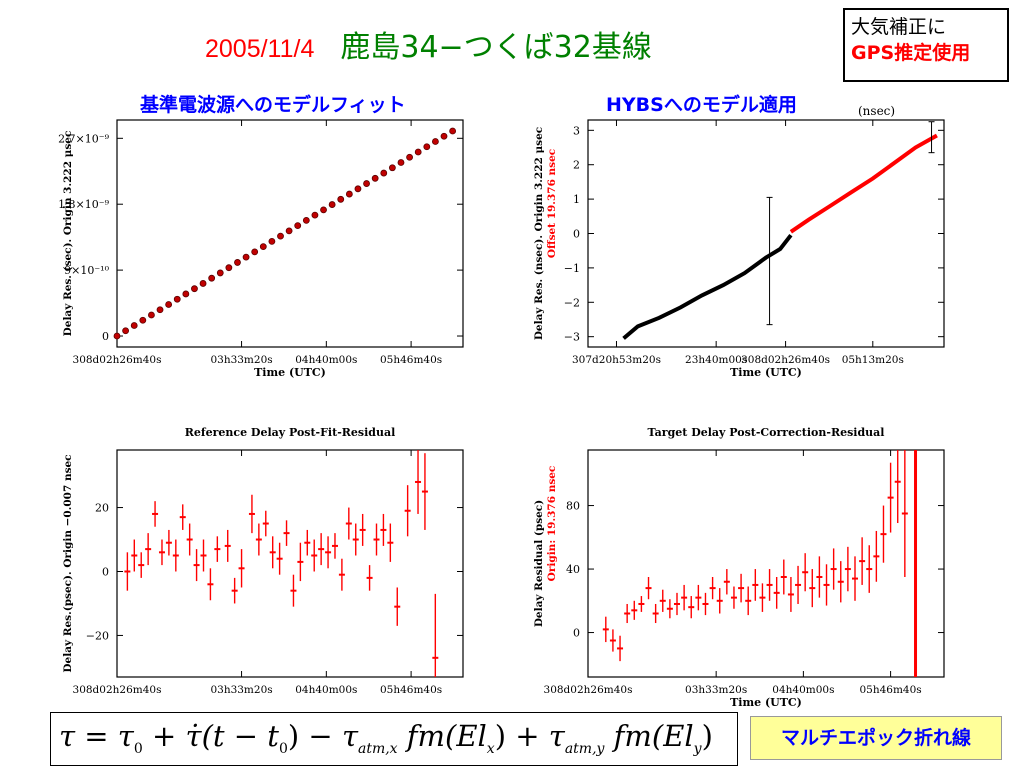 Image resolution: width=1024 pixels, height=768 pixels. Describe the element at coordinates (573, 569) in the screenshot. I see `y-tick-label: 40` at that location.